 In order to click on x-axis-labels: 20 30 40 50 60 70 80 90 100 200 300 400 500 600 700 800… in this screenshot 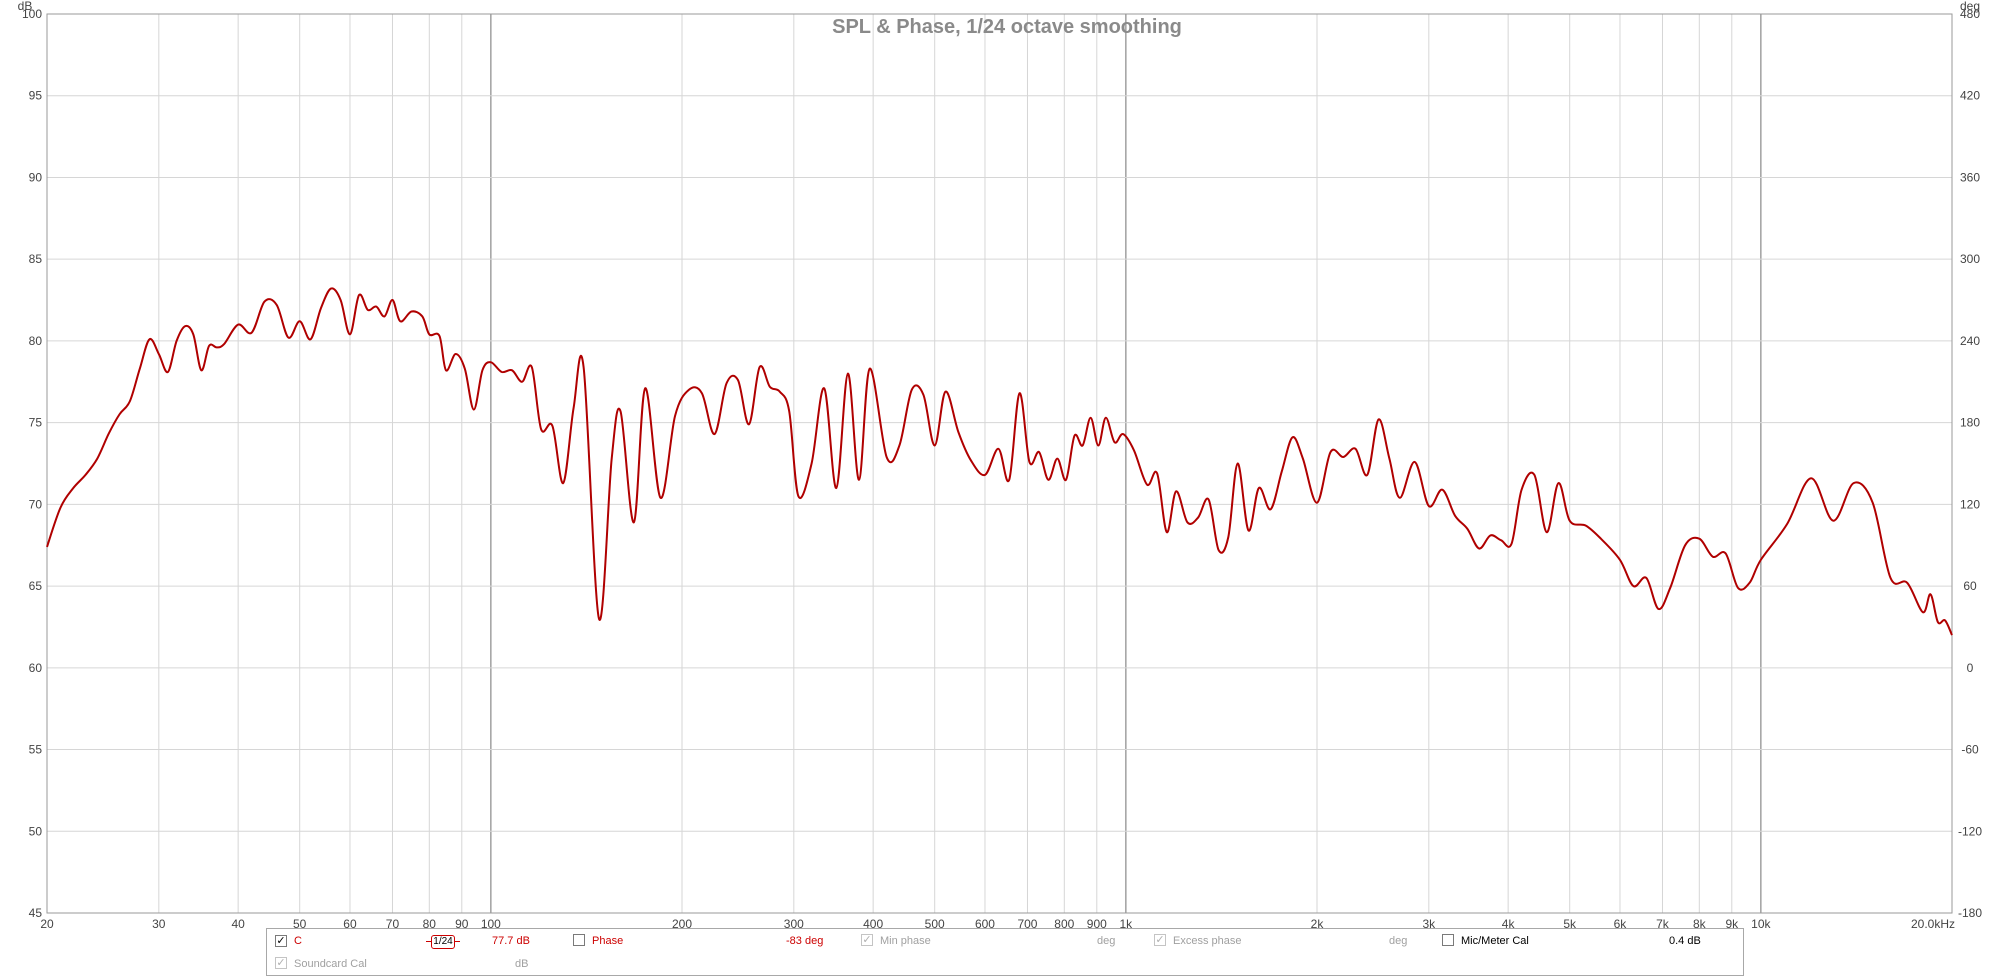, I will do `click(997, 922)`.